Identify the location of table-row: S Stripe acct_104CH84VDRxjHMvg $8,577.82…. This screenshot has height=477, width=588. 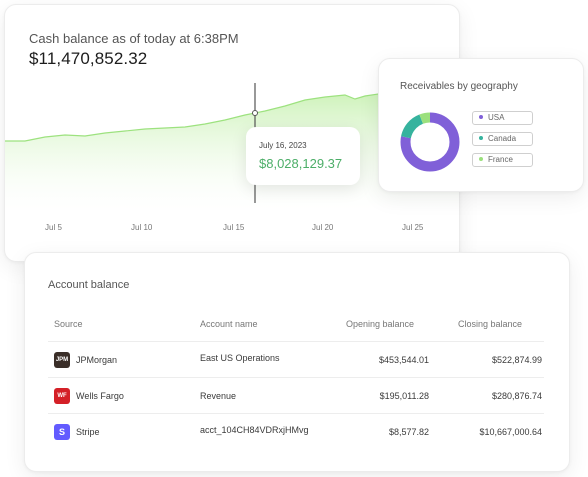
(296, 431).